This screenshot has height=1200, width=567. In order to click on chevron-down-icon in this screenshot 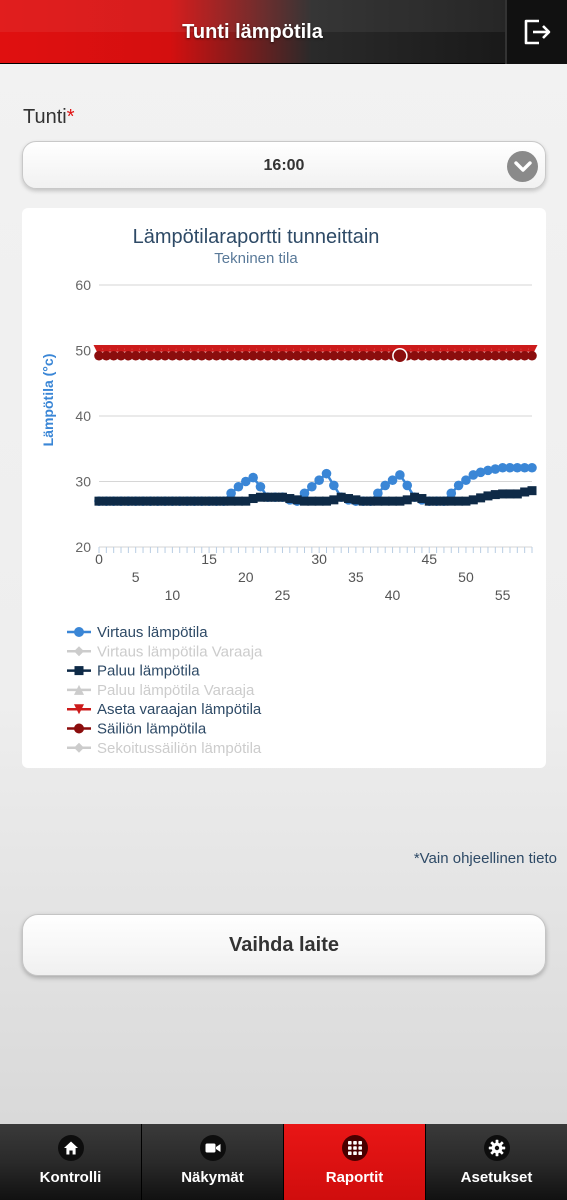, I will do `click(522, 166)`.